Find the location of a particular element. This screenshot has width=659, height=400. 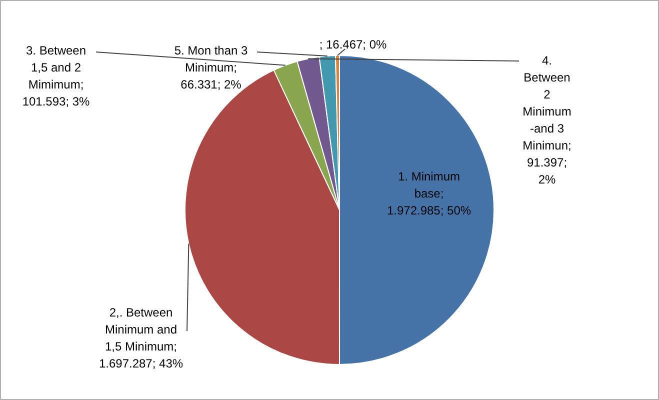

slice-label: 2,. Between Minimum and 1,5 Minimum; 1.697.287; 43% is located at coordinates (141, 337).